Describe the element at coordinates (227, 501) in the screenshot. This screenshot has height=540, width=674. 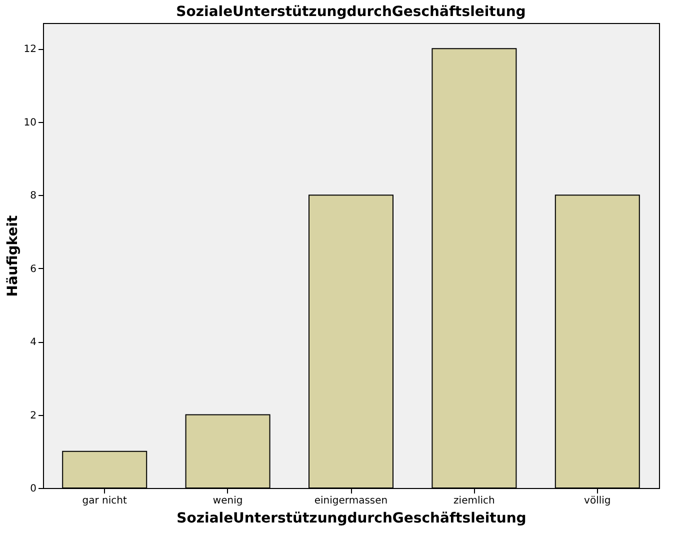
I see `x-tick-label: wenig` at that location.